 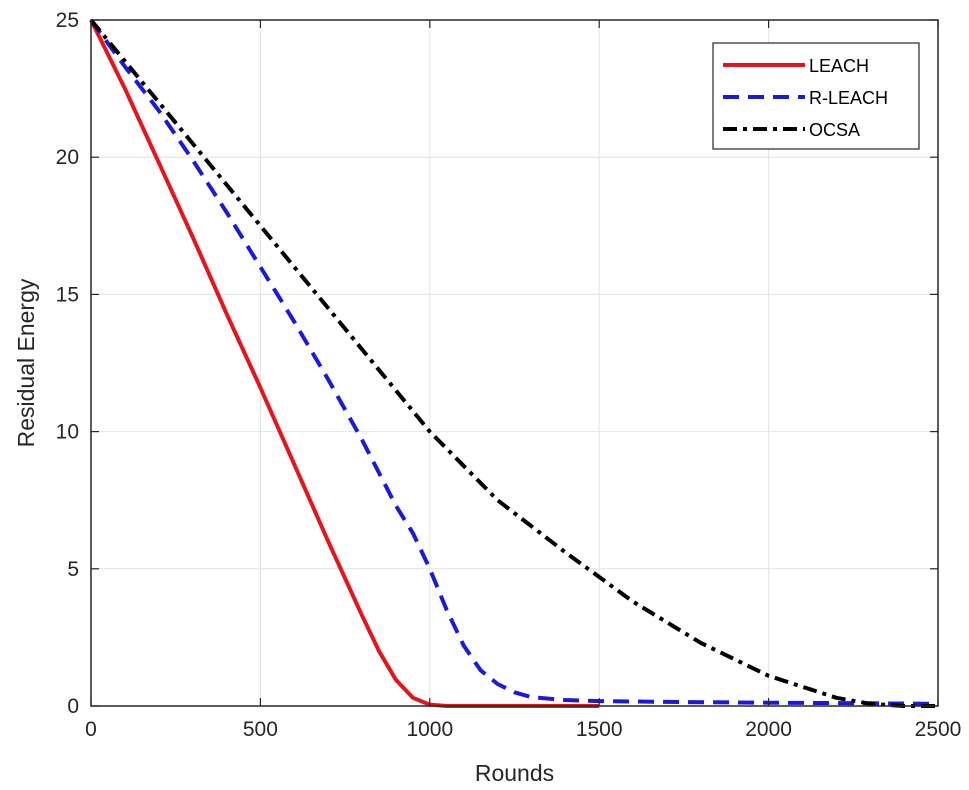 What do you see at coordinates (599, 729) in the screenshot?
I see `x-tick-label: 1500` at bounding box center [599, 729].